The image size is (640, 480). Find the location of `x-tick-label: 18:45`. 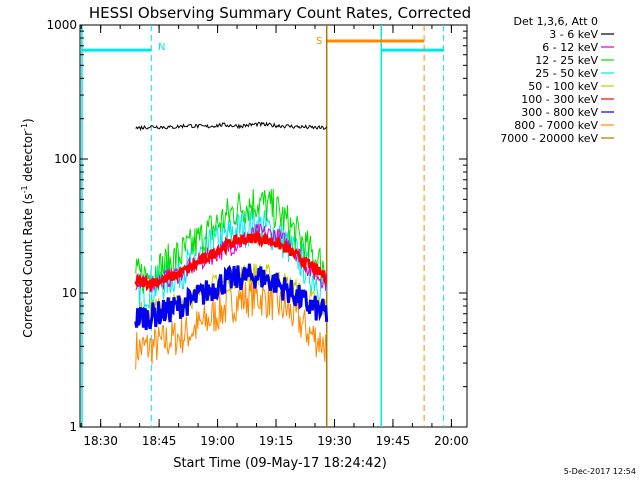

x-tick-label: 18:45 is located at coordinates (159, 441).